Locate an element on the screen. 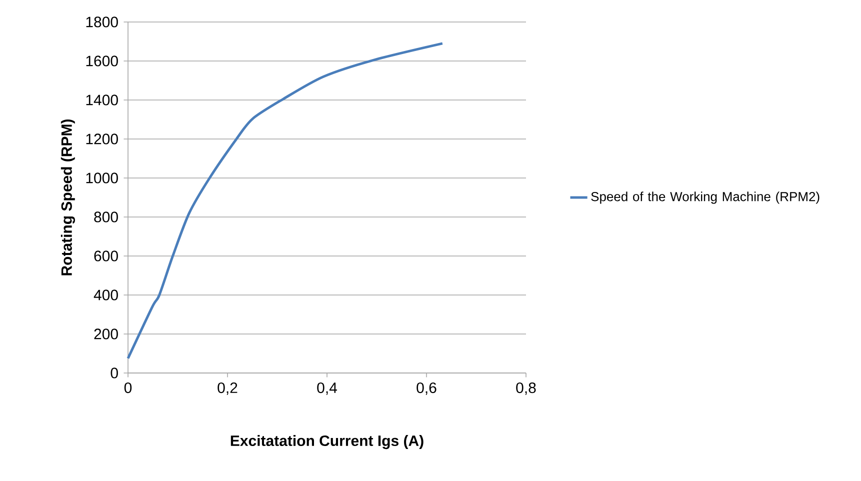 Image resolution: width=861 pixels, height=481 pixels. x-tick-label: 0,6 is located at coordinates (426, 388).